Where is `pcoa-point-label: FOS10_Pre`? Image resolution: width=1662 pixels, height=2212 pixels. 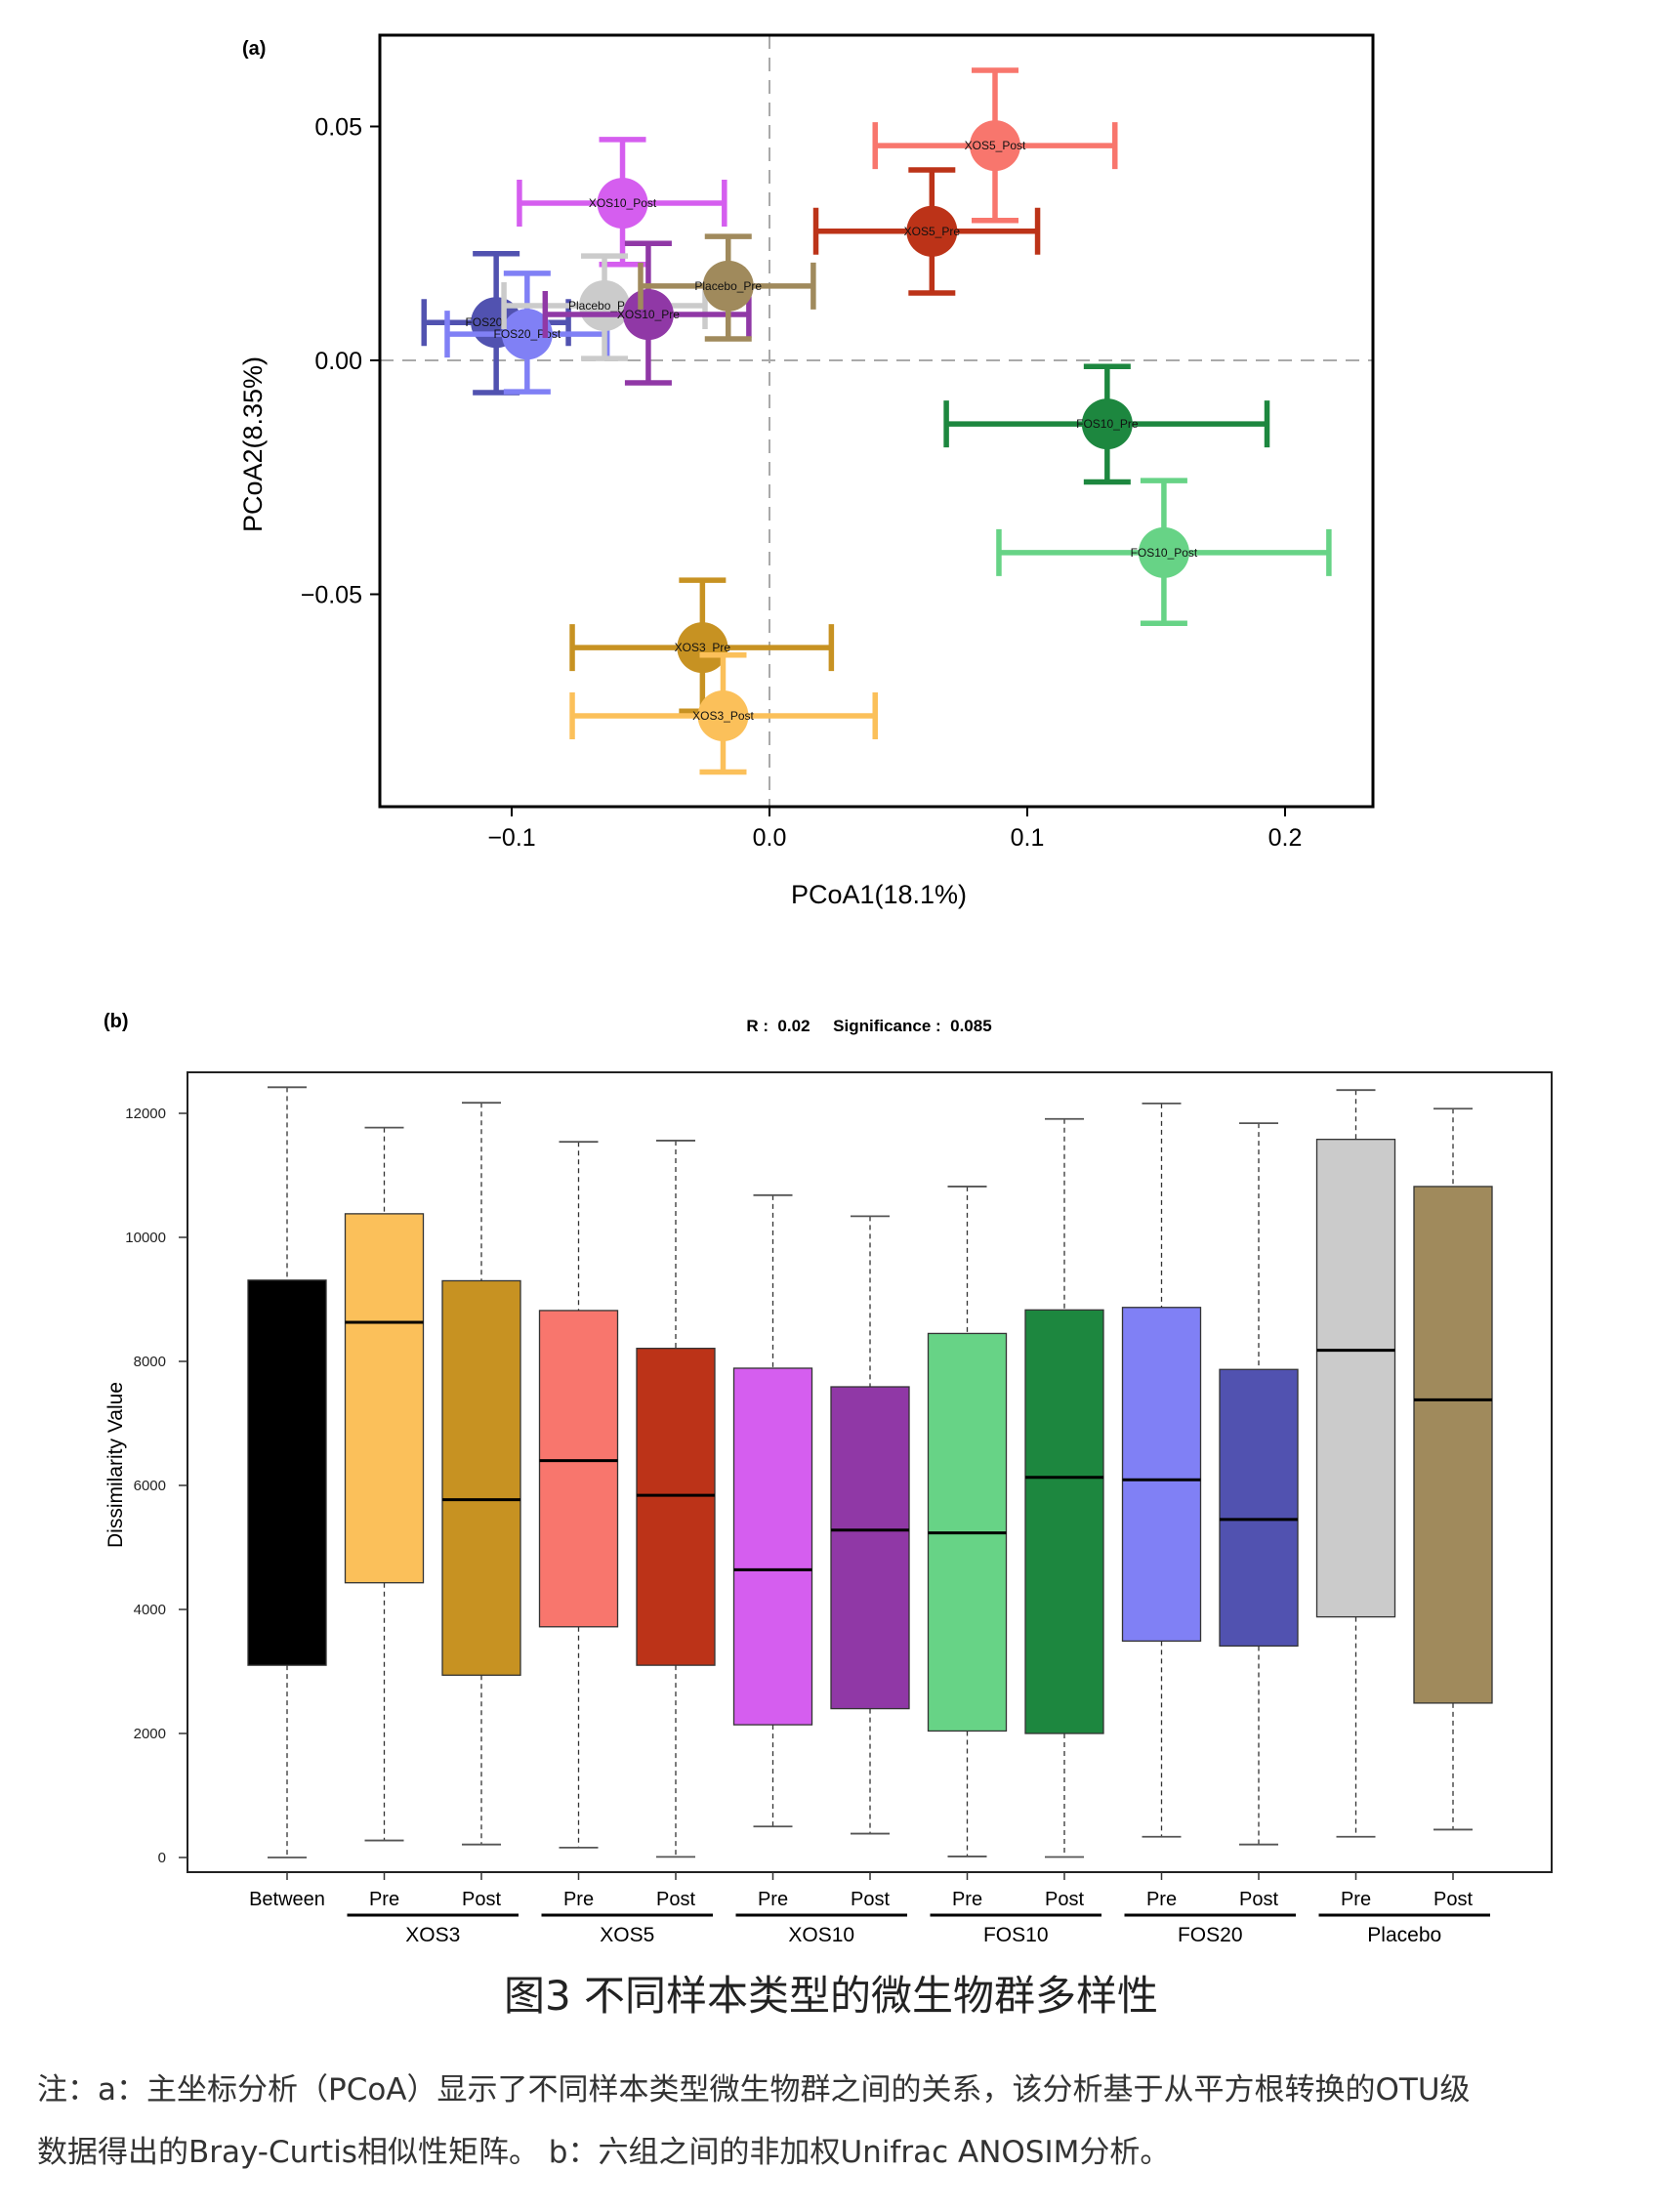
pcoa-point-label: FOS10_Pre is located at coordinates (1108, 424).